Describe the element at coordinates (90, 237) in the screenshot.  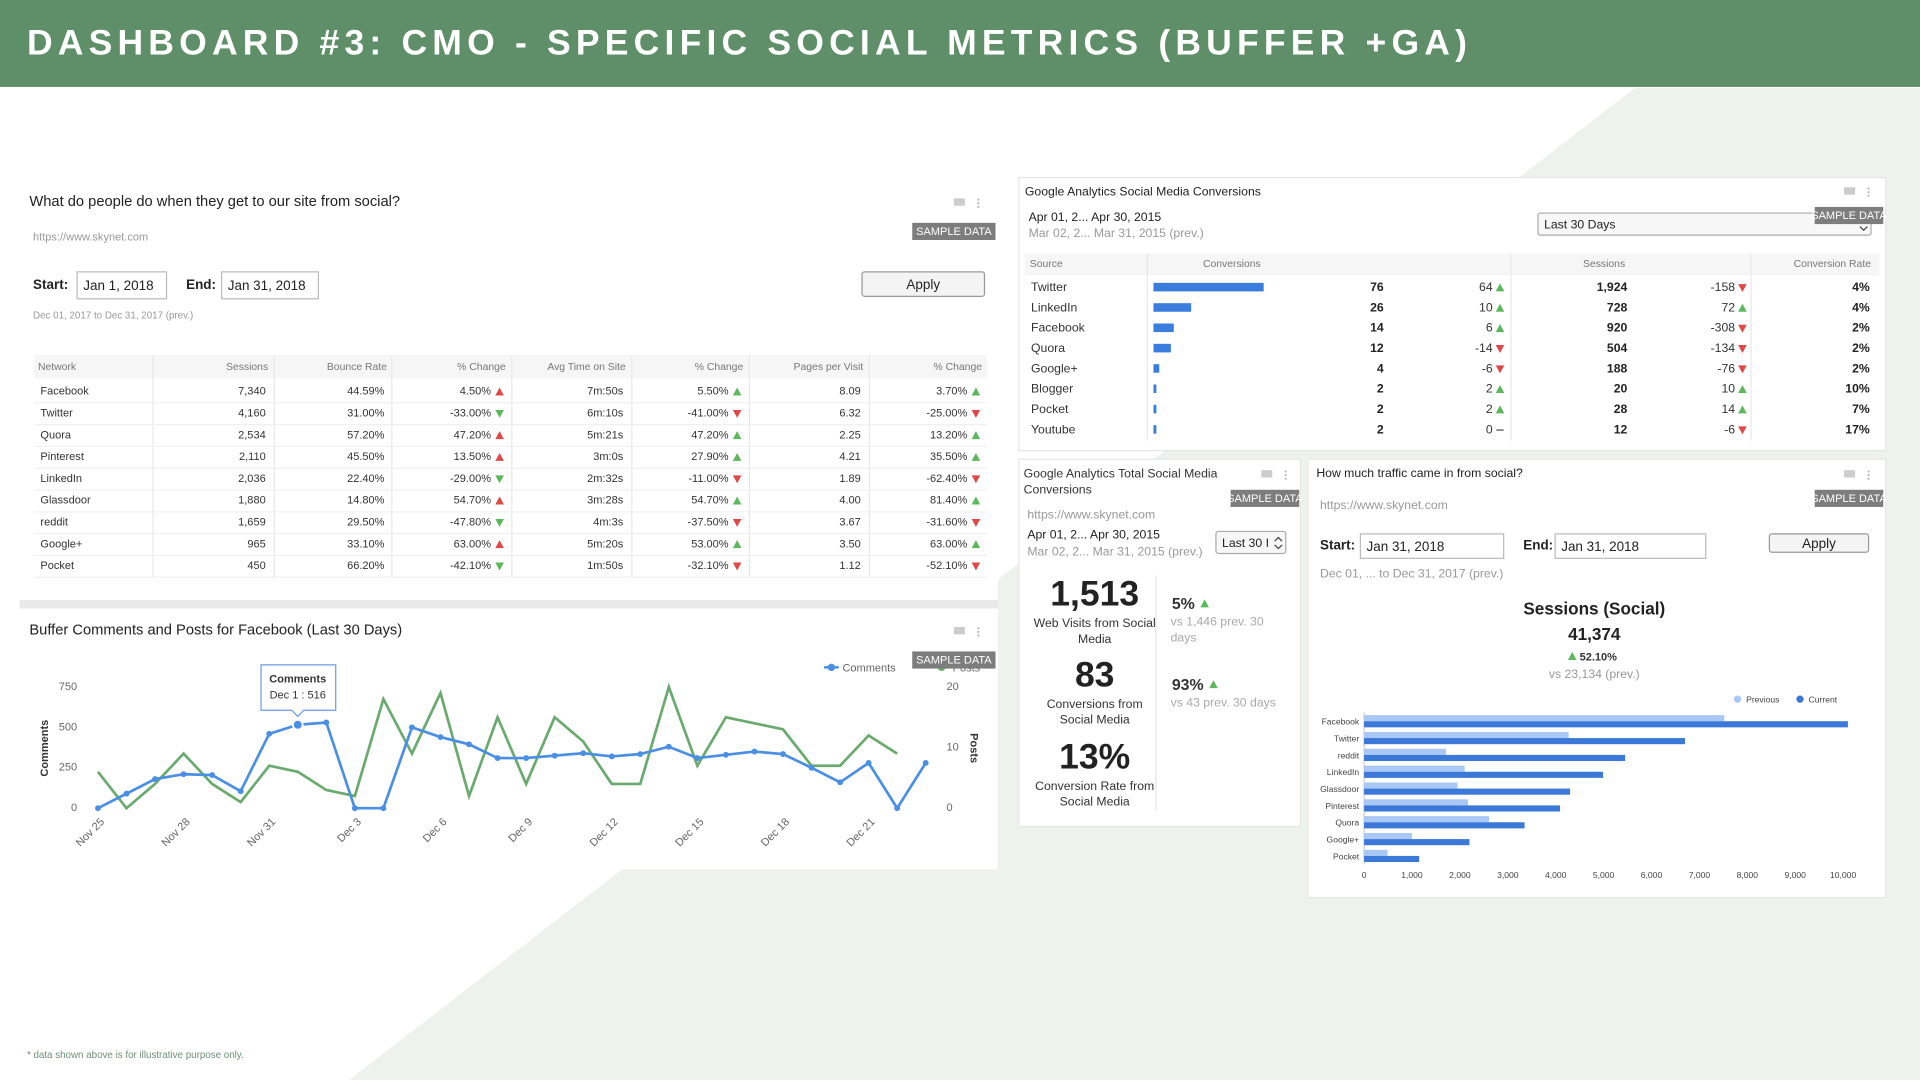
I see `url: https://www.skynet.com` at that location.